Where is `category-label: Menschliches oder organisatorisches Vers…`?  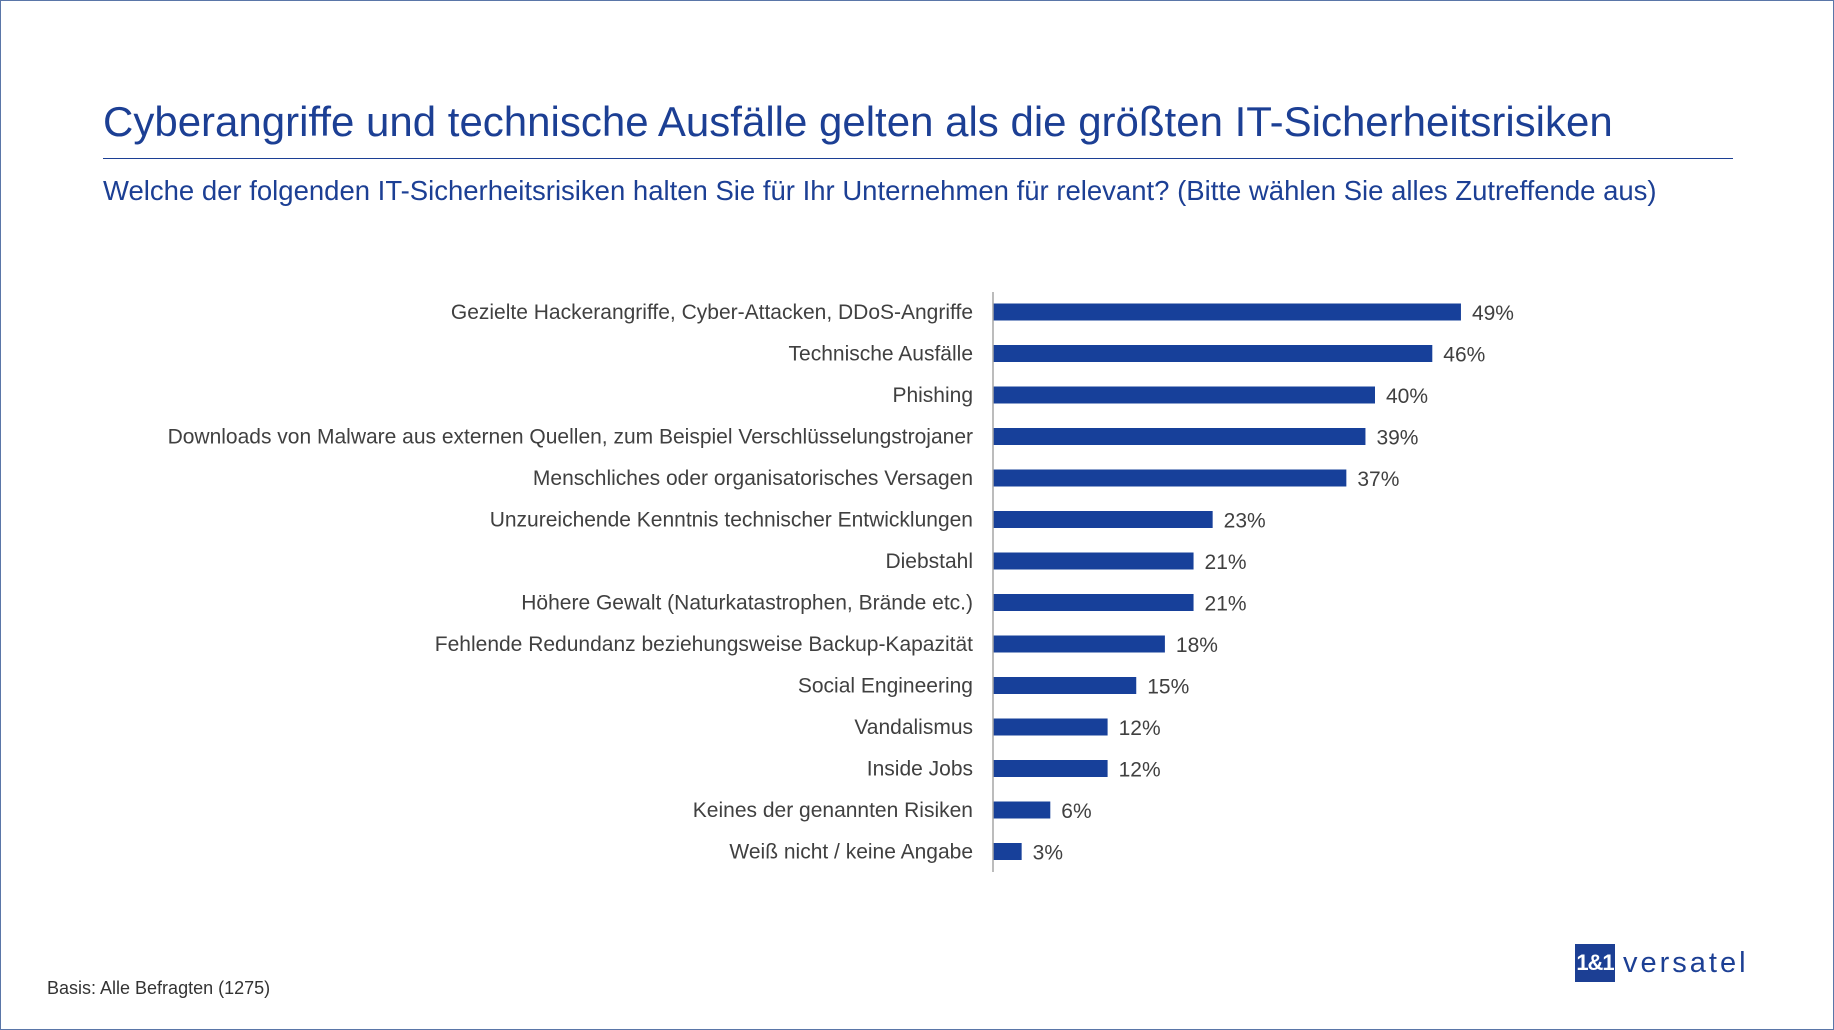 category-label: Menschliches oder organisatorisches Vers… is located at coordinates (753, 478).